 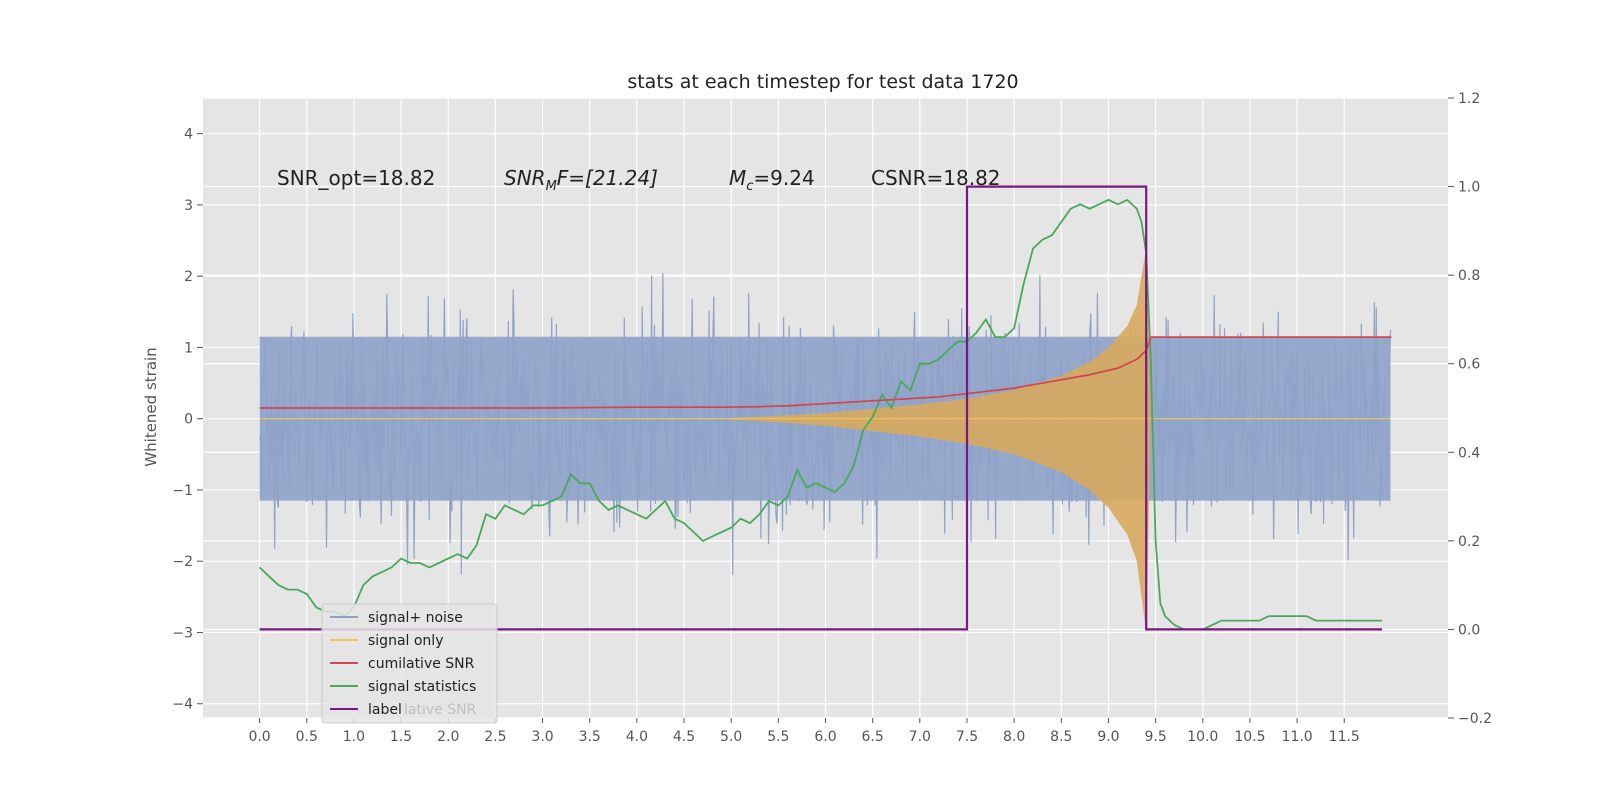 What do you see at coordinates (590, 737) in the screenshot?
I see `x-tick-label: 3.5` at bounding box center [590, 737].